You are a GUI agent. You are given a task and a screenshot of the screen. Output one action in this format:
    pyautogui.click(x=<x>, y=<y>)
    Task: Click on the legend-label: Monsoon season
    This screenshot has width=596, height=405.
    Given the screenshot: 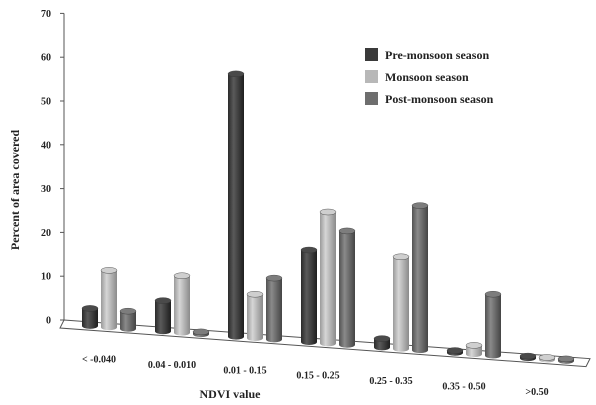 What is the action you would take?
    pyautogui.click(x=427, y=77)
    